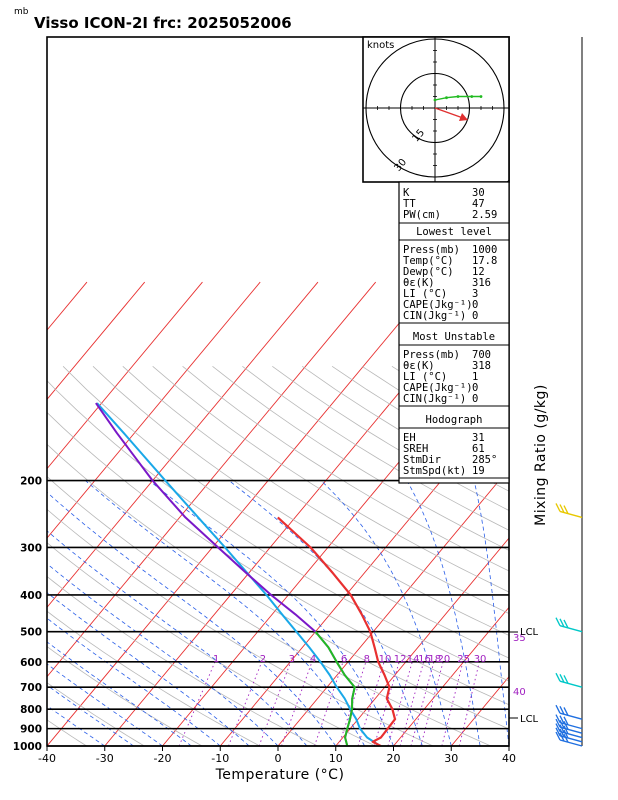  What do you see at coordinates (31, 710) in the screenshot?
I see `pressure-label-800: 800` at bounding box center [31, 710].